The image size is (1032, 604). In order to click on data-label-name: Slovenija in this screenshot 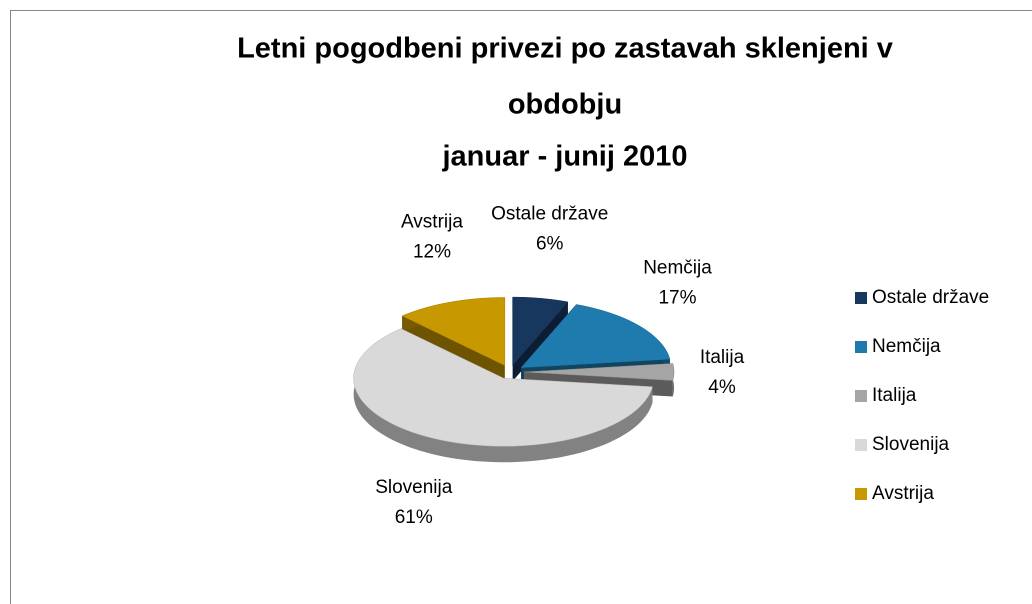, I will do `click(414, 487)`.